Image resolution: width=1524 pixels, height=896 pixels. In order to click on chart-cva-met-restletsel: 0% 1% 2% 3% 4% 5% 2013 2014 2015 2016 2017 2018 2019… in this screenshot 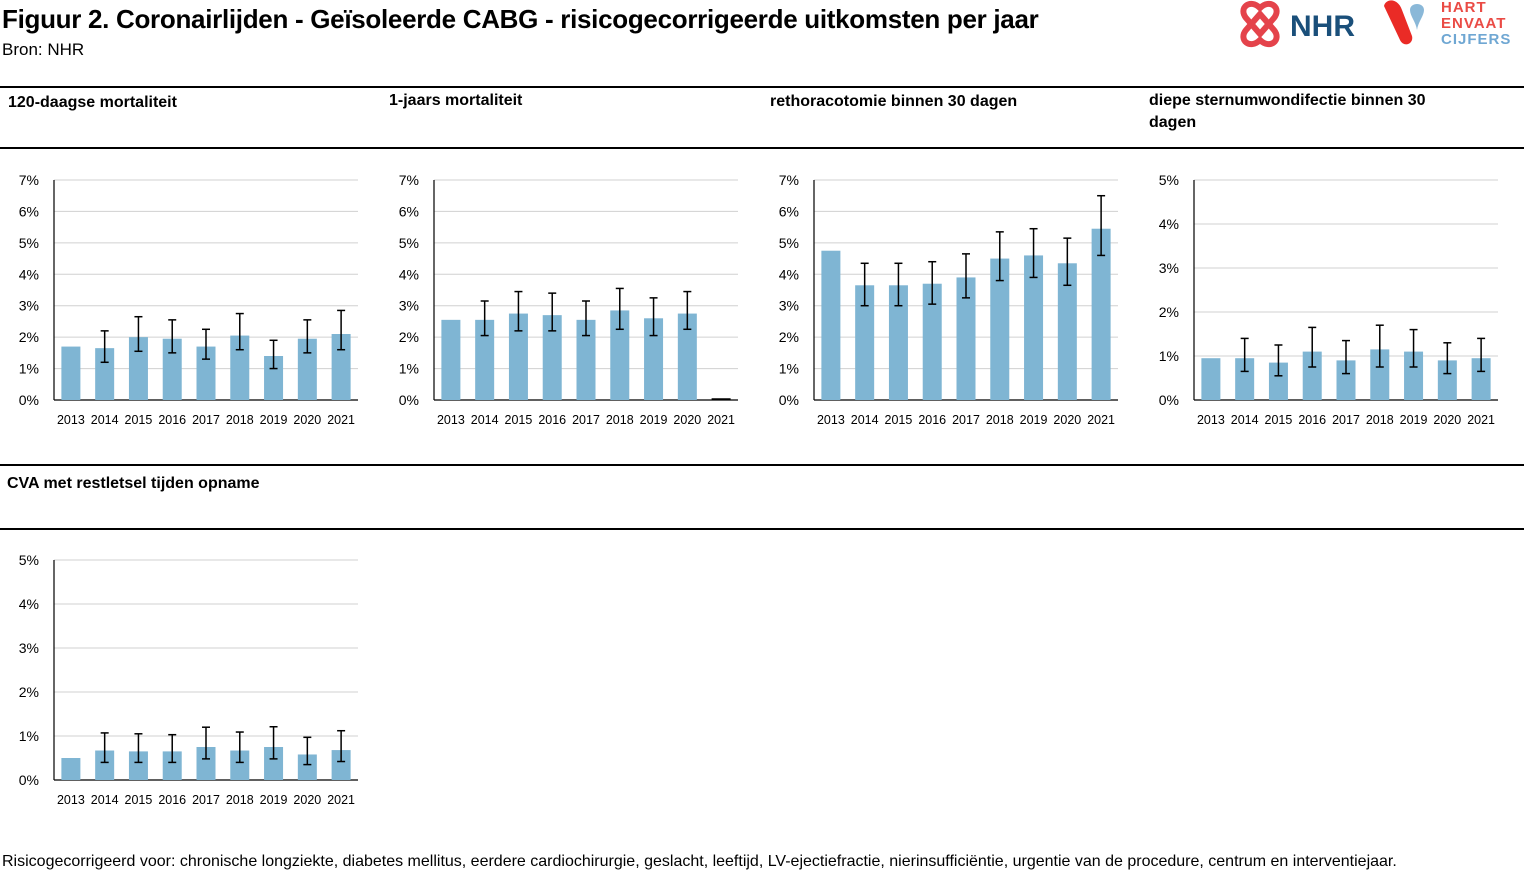, I will do `click(188, 679)`.